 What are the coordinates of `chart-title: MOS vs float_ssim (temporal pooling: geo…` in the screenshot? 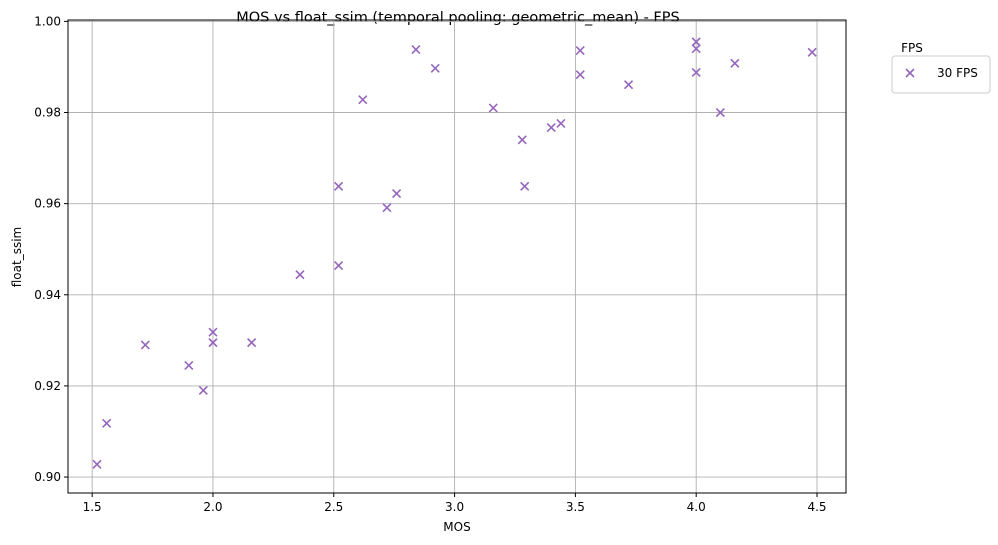 It's located at (457, 18).